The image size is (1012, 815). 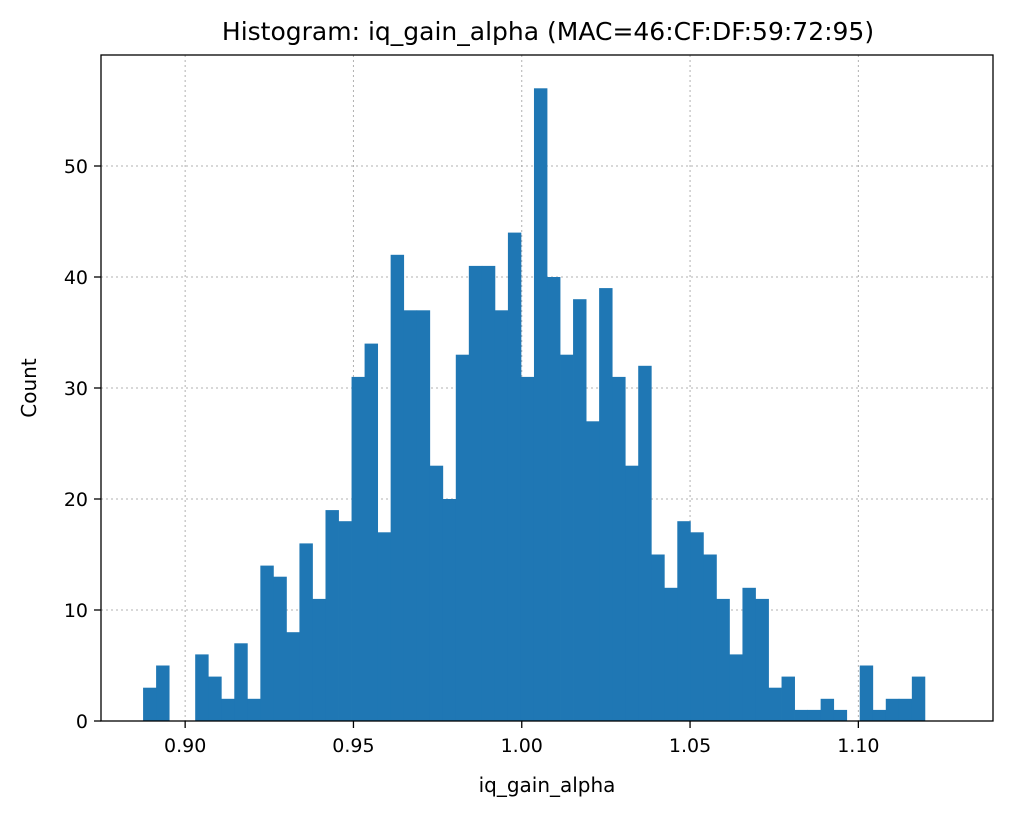 What do you see at coordinates (29, 388) in the screenshot?
I see `y-axis-label: Count` at bounding box center [29, 388].